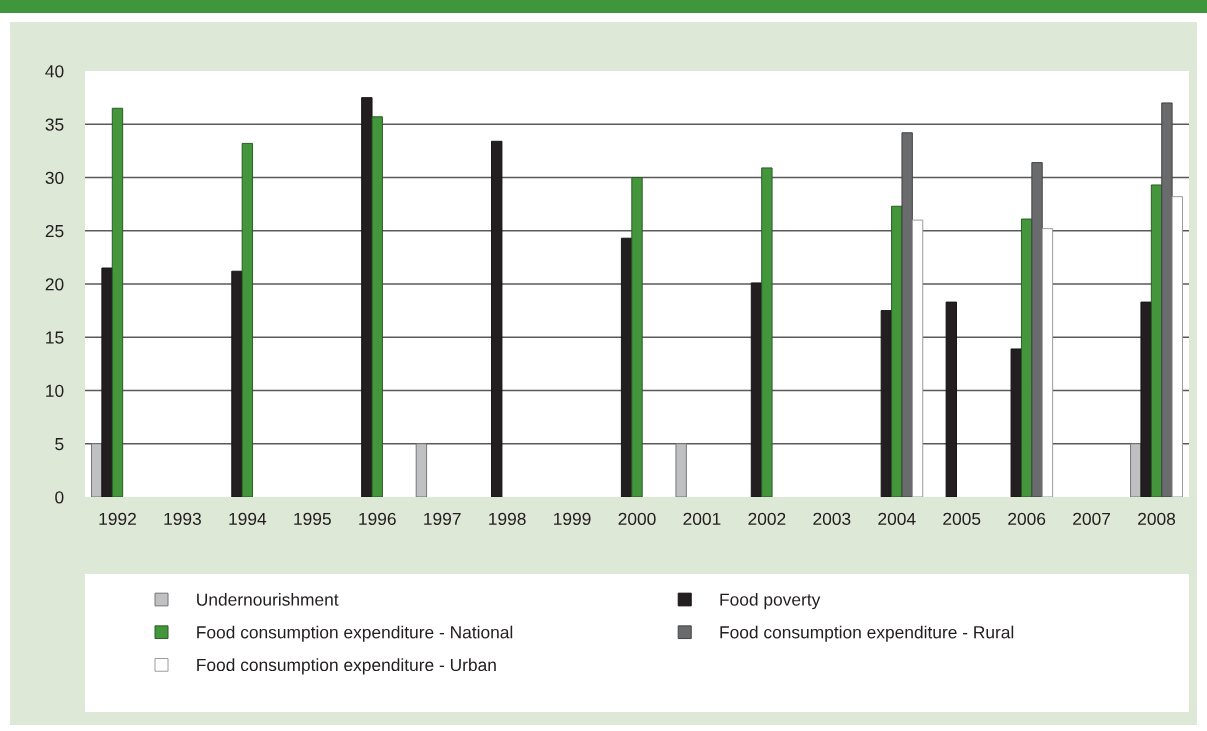  Describe the element at coordinates (962, 519) in the screenshot. I see `x-tick-label: 2005` at that location.